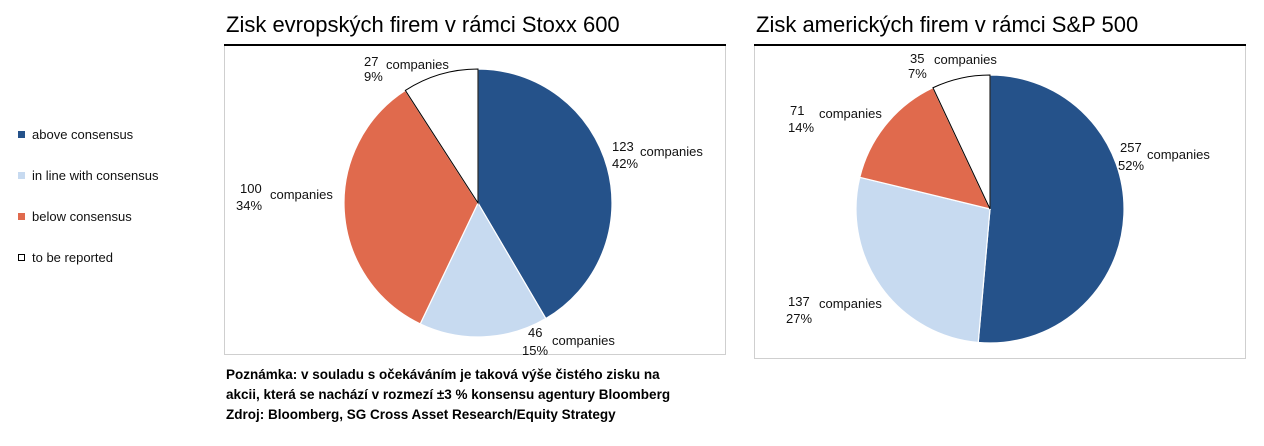 Image resolution: width=1264 pixels, height=446 pixels. Describe the element at coordinates (535, 332) in the screenshot. I see `pie-label-count-europe-1: 46` at that location.